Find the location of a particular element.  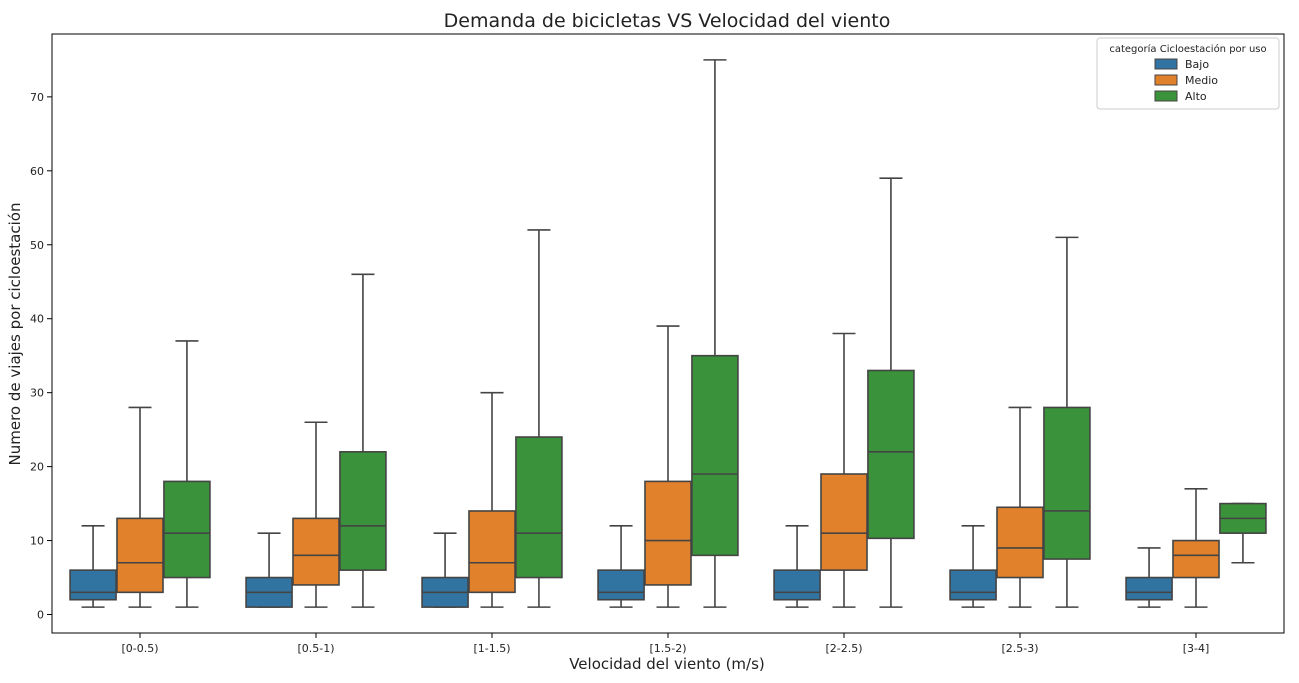

y-tick-label: 50 is located at coordinates (37, 245).